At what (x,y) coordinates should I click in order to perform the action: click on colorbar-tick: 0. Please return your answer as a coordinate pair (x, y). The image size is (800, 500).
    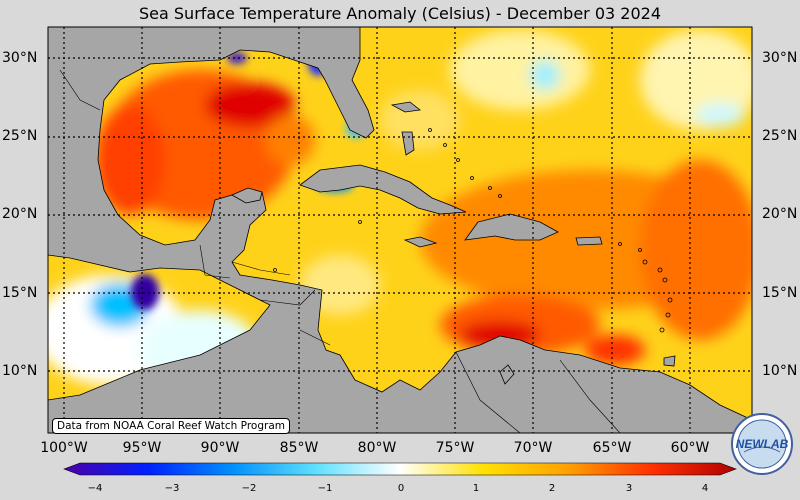
    Looking at the image, I should click on (401, 488).